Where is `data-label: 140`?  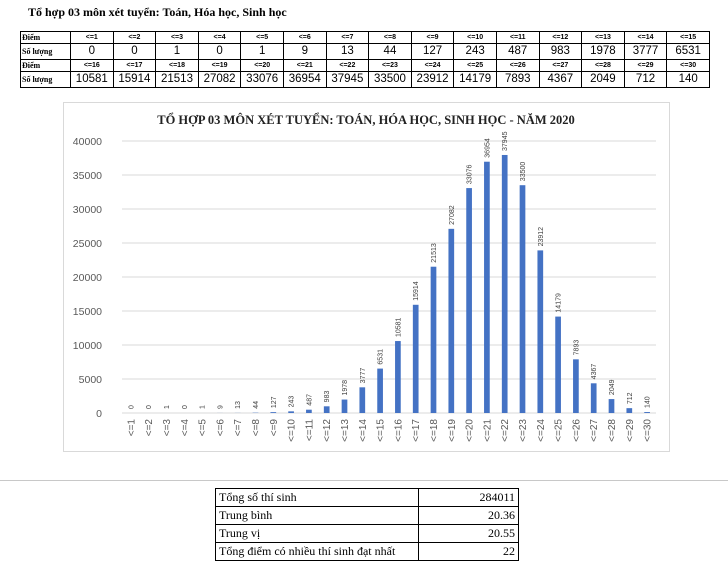
data-label: 140 is located at coordinates (648, 402).